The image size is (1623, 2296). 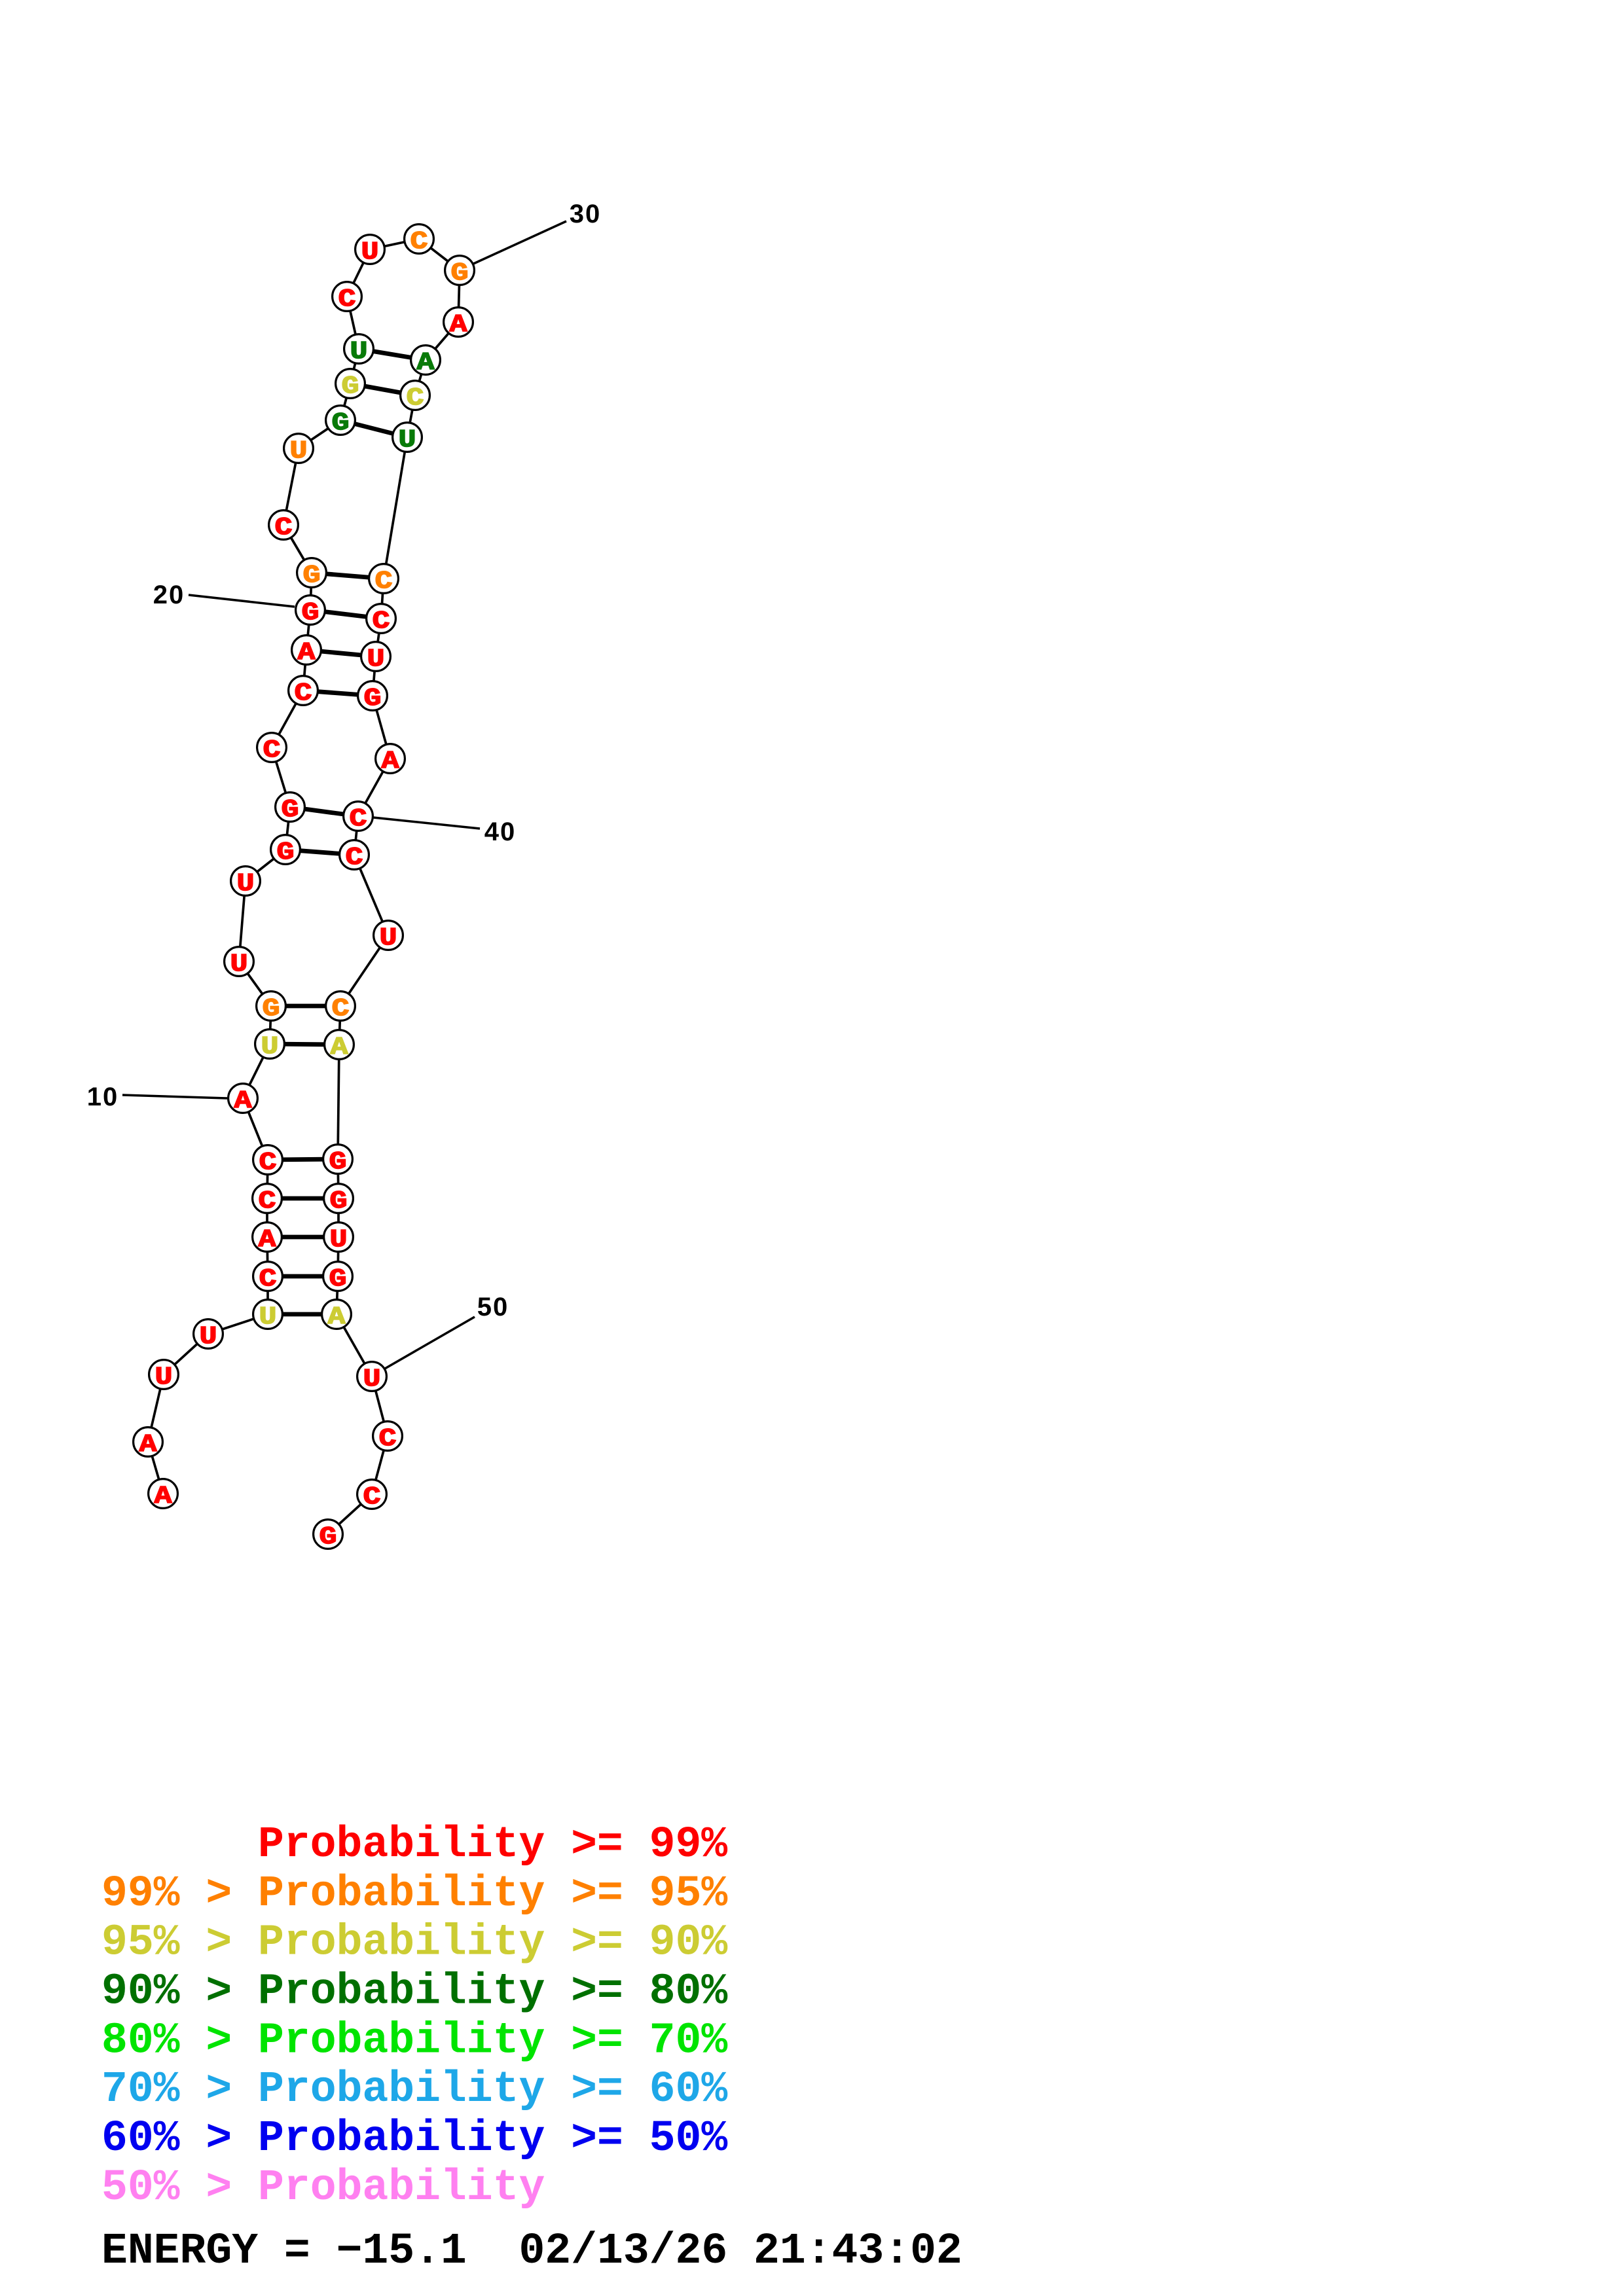 What do you see at coordinates (531, 2251) in the screenshot?
I see `svg-text:ENERGY = −15.1 02/13/26 21:43: ENERGY = −15.1 02/13/26 21:43:02` at bounding box center [531, 2251].